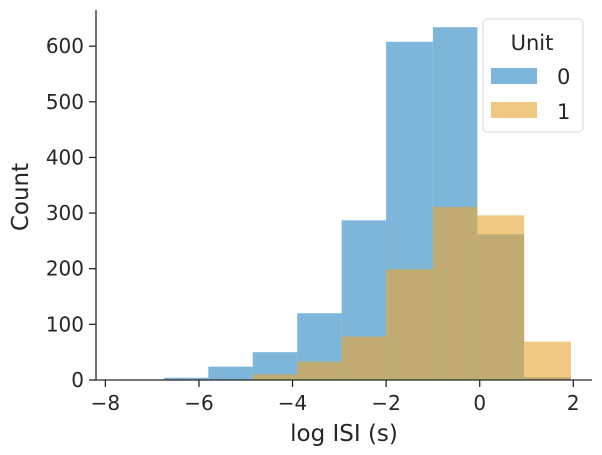  Describe the element at coordinates (344, 434) in the screenshot. I see `x-axis-label: log ISI (s)` at that location.